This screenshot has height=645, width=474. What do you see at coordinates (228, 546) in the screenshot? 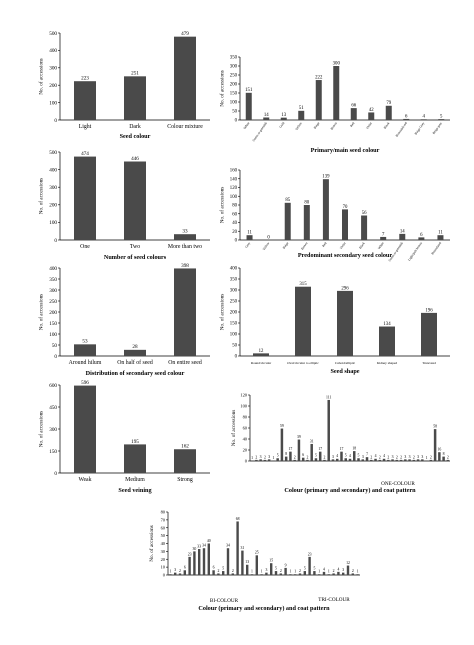
I see `data-label: 34` at bounding box center [228, 546].